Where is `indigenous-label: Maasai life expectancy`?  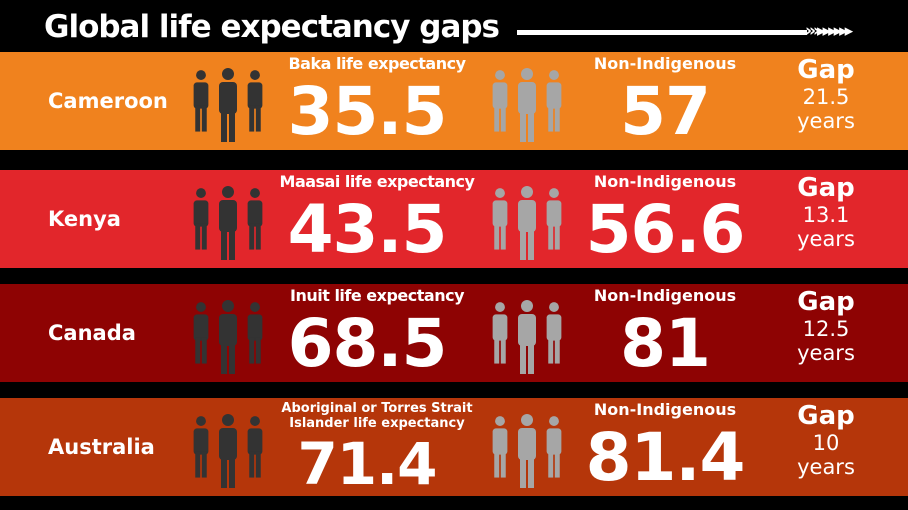 indigenous-label: Maasai life expectancy is located at coordinates (377, 181).